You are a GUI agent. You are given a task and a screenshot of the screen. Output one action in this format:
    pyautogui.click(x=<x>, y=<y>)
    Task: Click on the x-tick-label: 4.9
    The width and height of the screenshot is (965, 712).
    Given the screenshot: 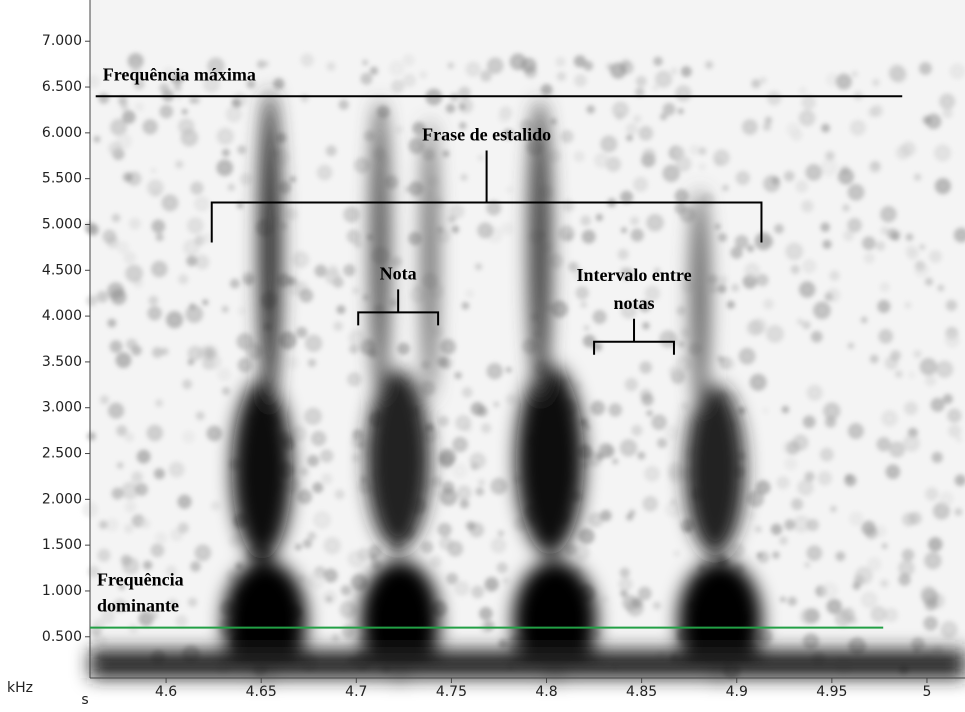 What is the action you would take?
    pyautogui.click(x=737, y=692)
    